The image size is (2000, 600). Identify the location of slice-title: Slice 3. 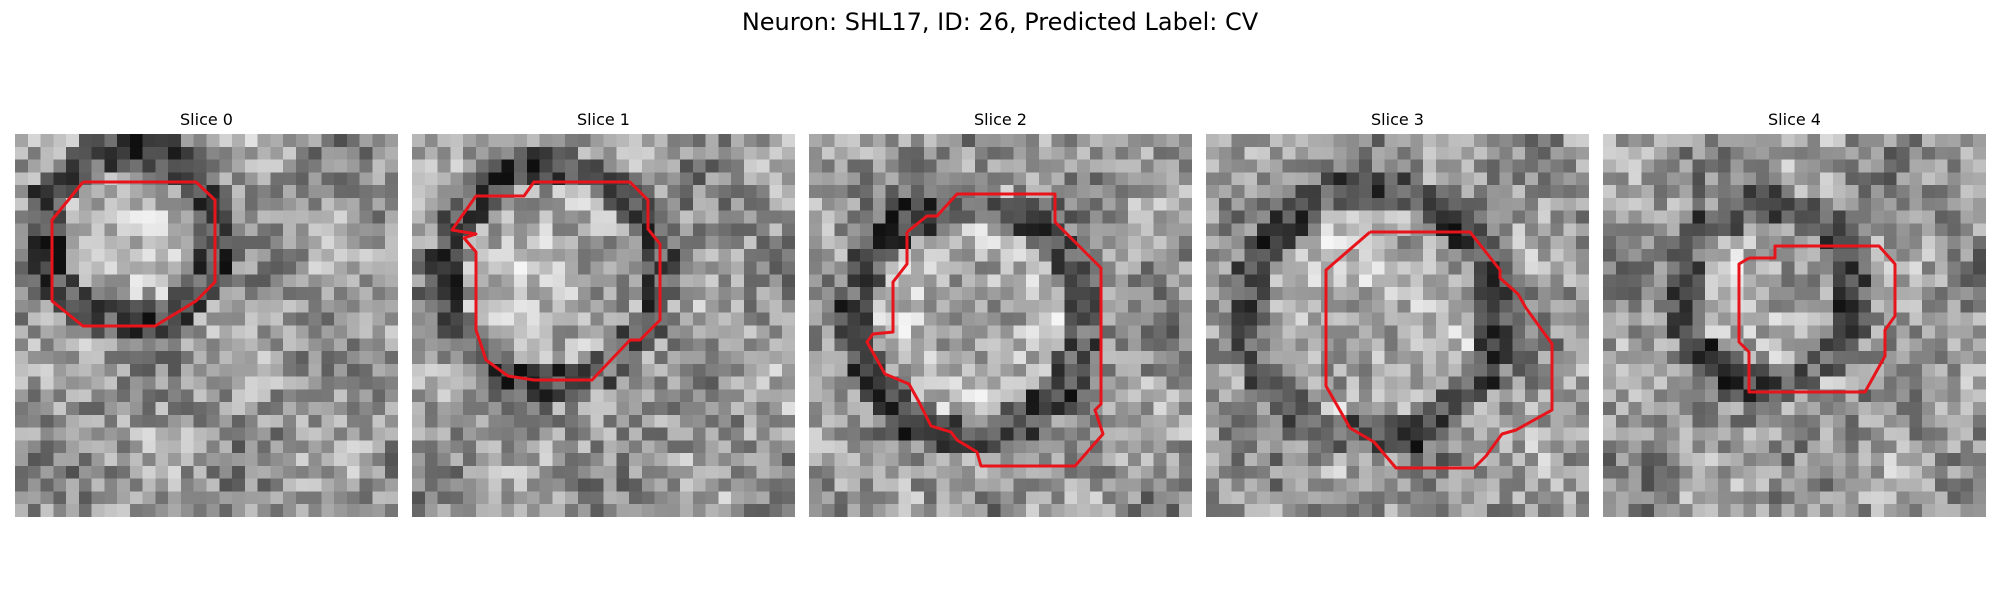
(1397, 119).